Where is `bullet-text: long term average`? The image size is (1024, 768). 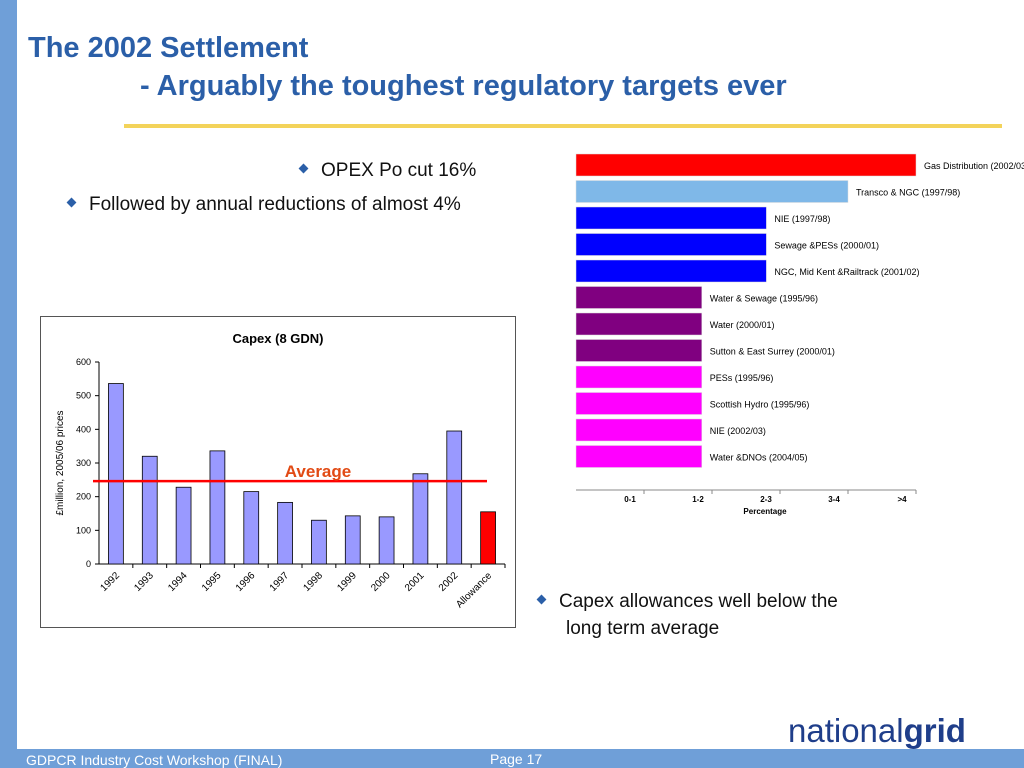
bullet-text: long term average is located at coordinates (643, 628).